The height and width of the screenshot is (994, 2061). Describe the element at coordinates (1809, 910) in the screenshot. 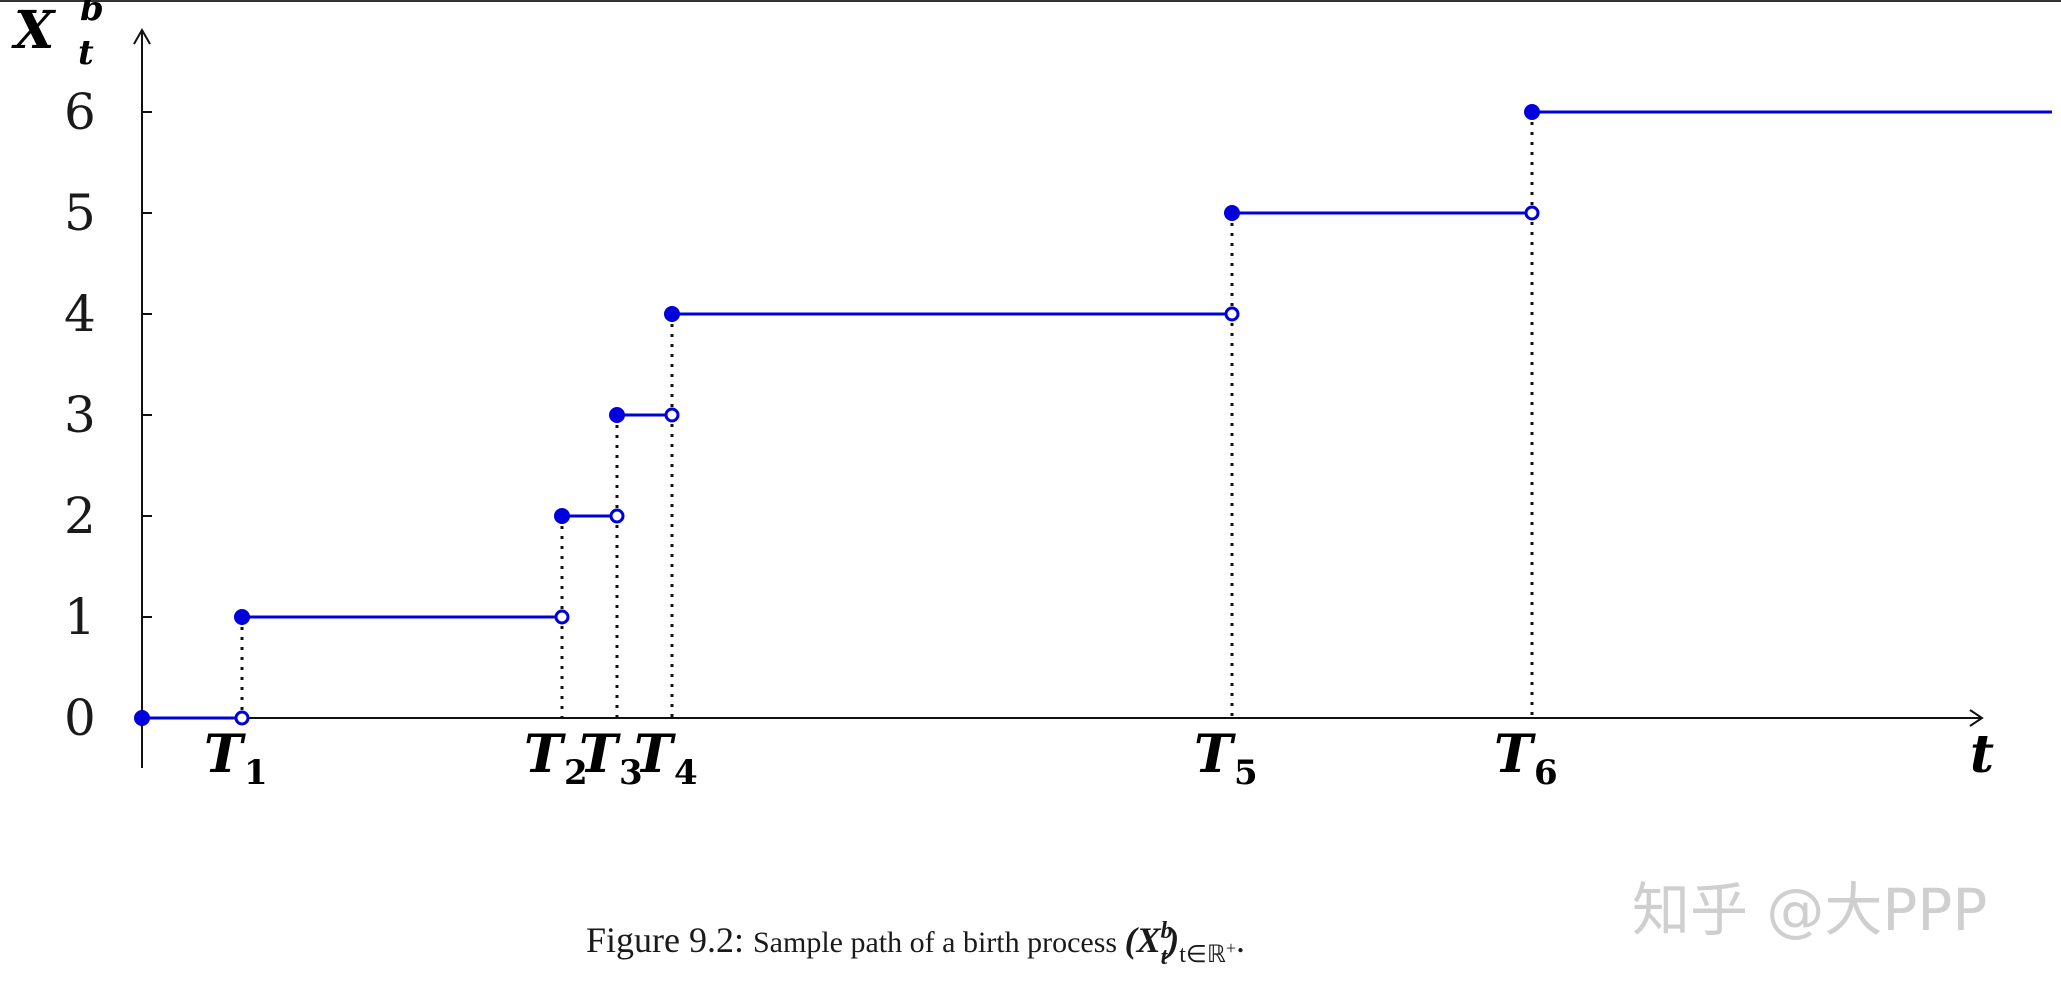

I see `watermark-text: 知乎 @大PPP` at that location.